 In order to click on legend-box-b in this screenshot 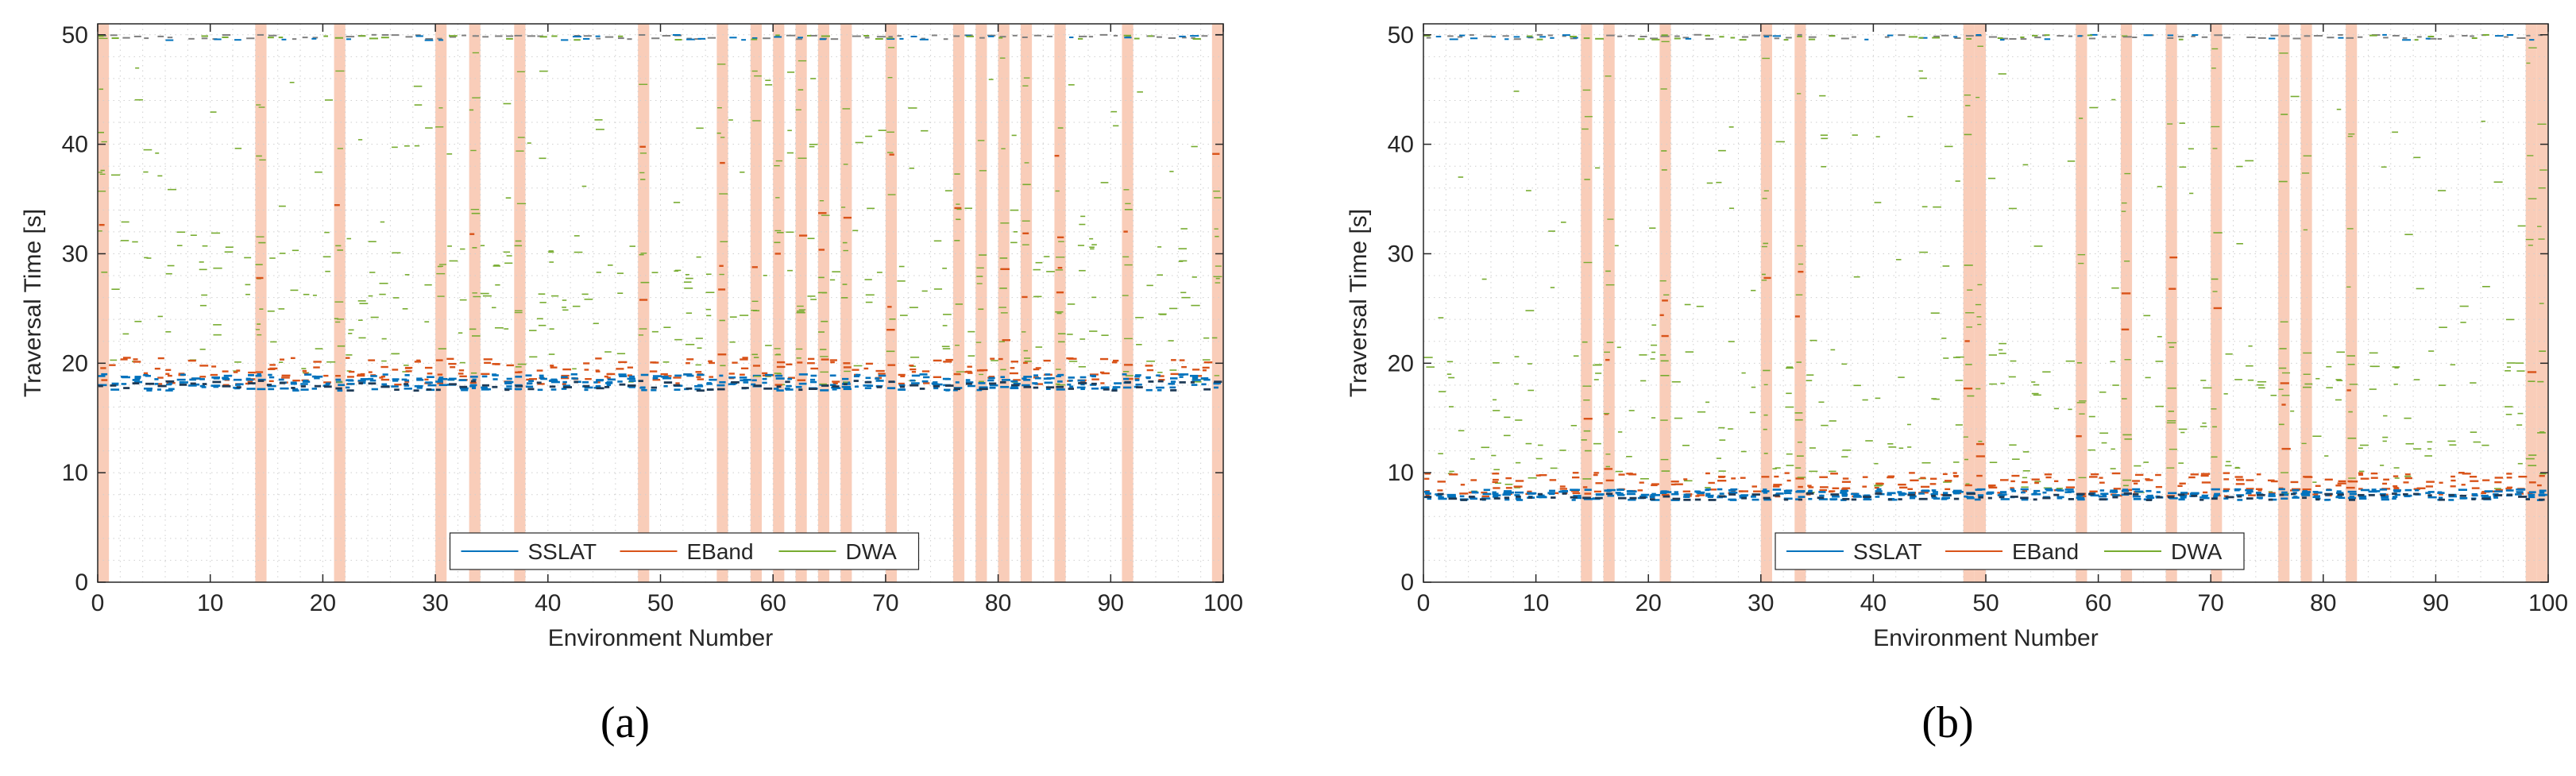, I will do `click(2010, 551)`.